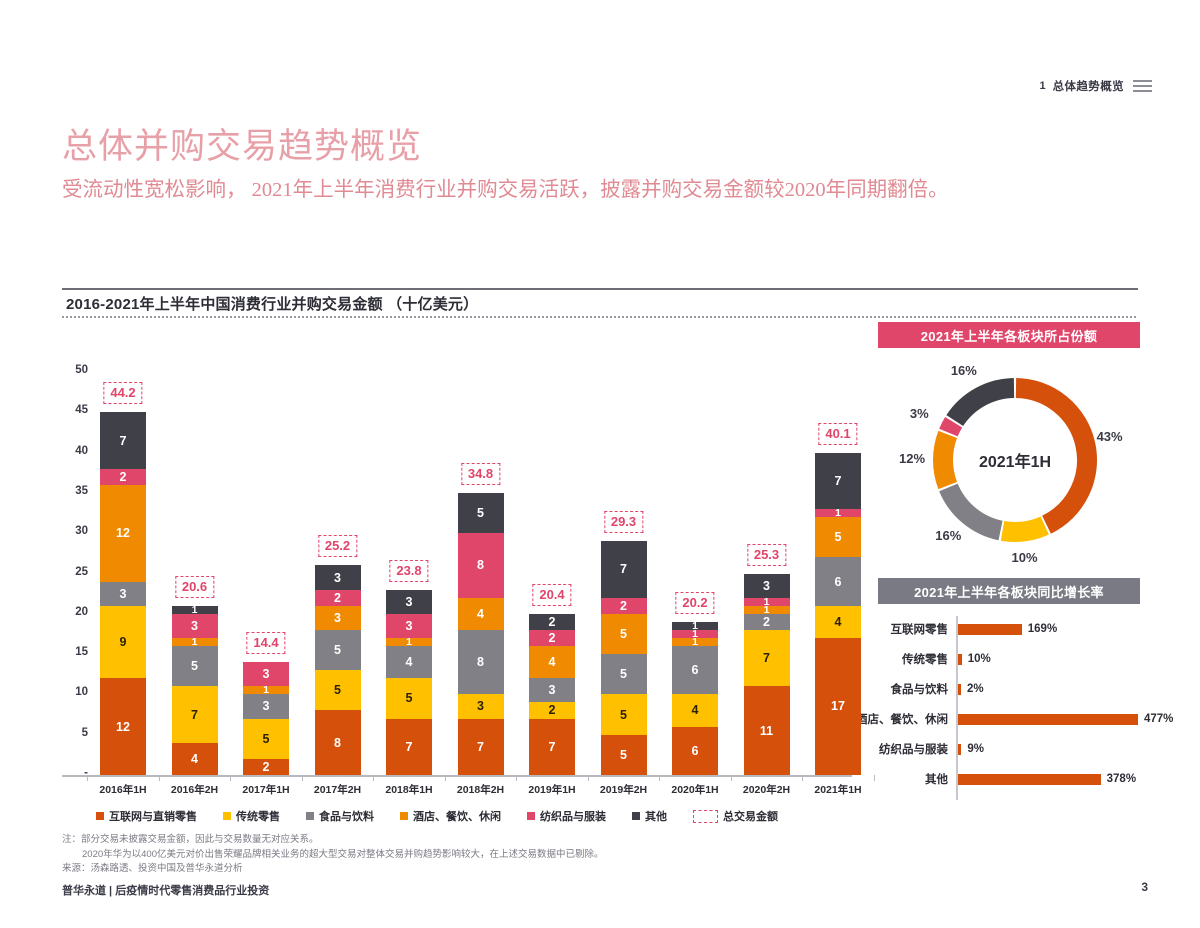 This screenshot has height=928, width=1200. Describe the element at coordinates (84, 732) in the screenshot. I see `y-axis-tick: 5` at that location.